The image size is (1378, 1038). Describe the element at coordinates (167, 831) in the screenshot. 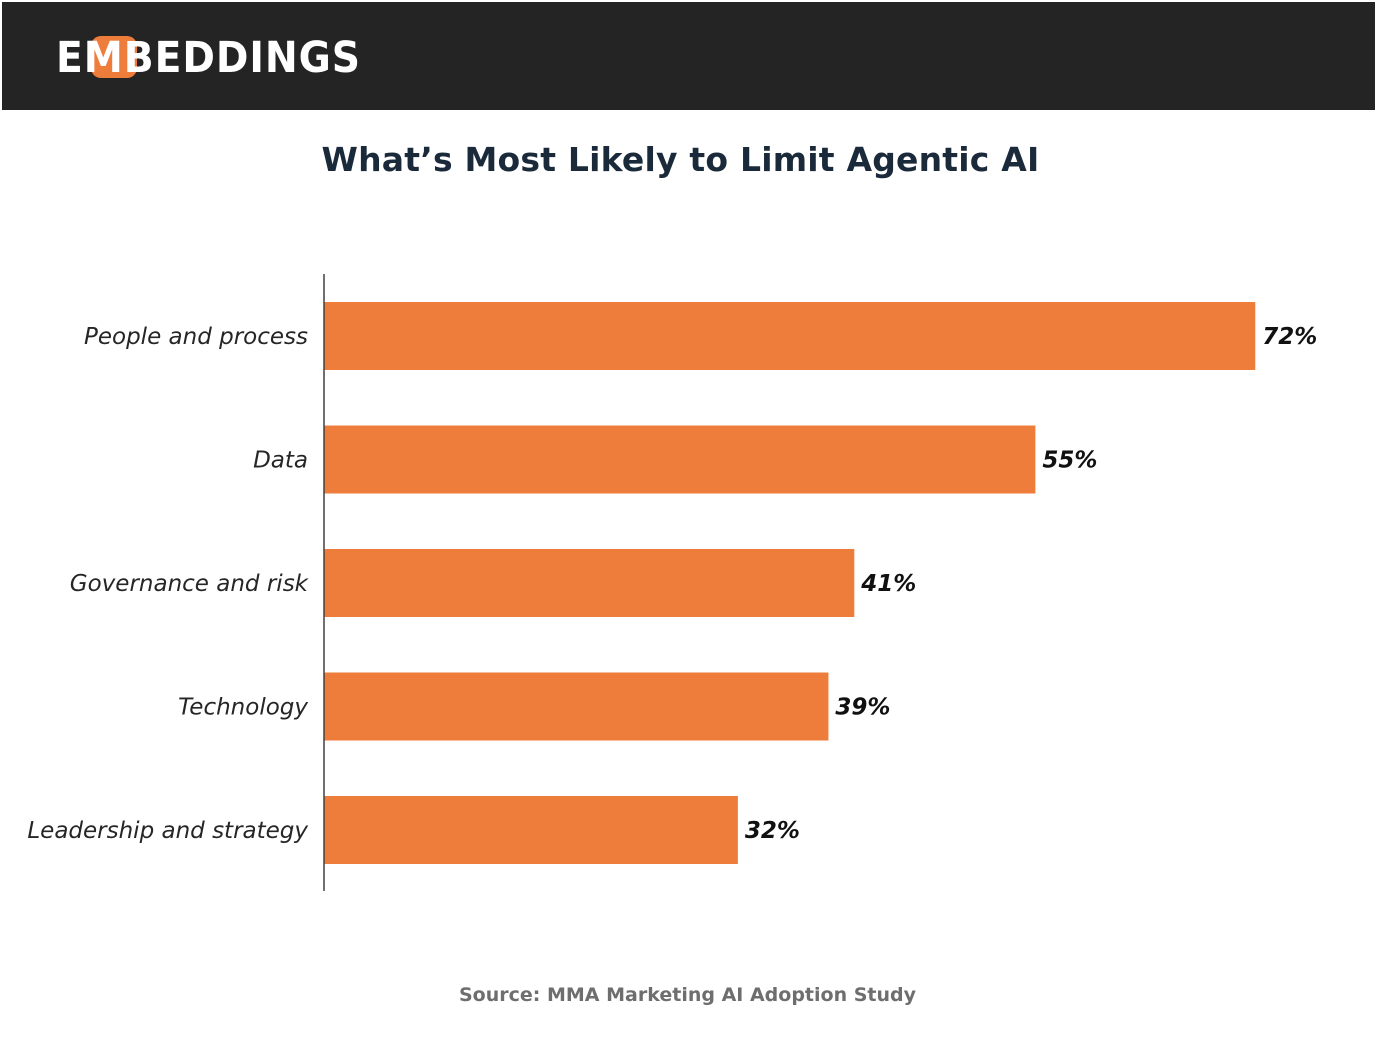

I see `category-label: Leadership and strategy` at that location.